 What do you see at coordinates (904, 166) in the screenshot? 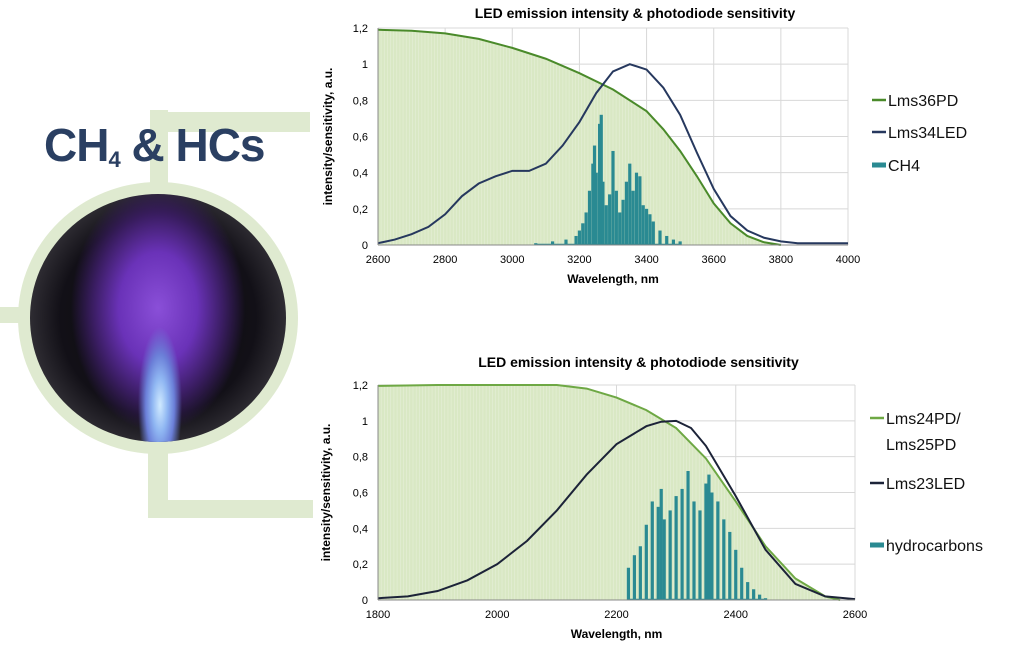
I see `legend-label: CH4` at bounding box center [904, 166].